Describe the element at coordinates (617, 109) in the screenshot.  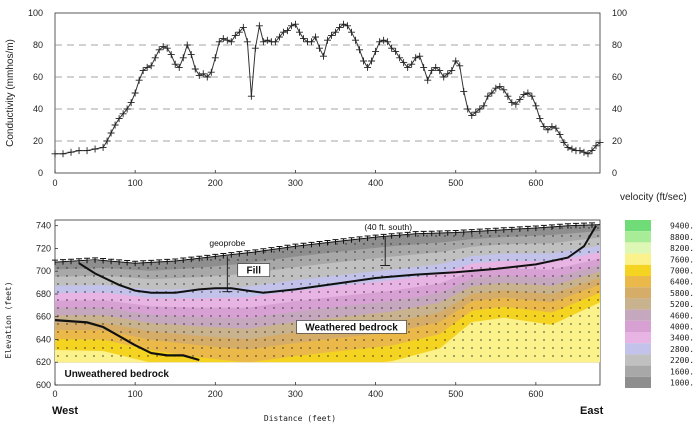
I see `conductivity-y-tick-label-right: 40` at that location.